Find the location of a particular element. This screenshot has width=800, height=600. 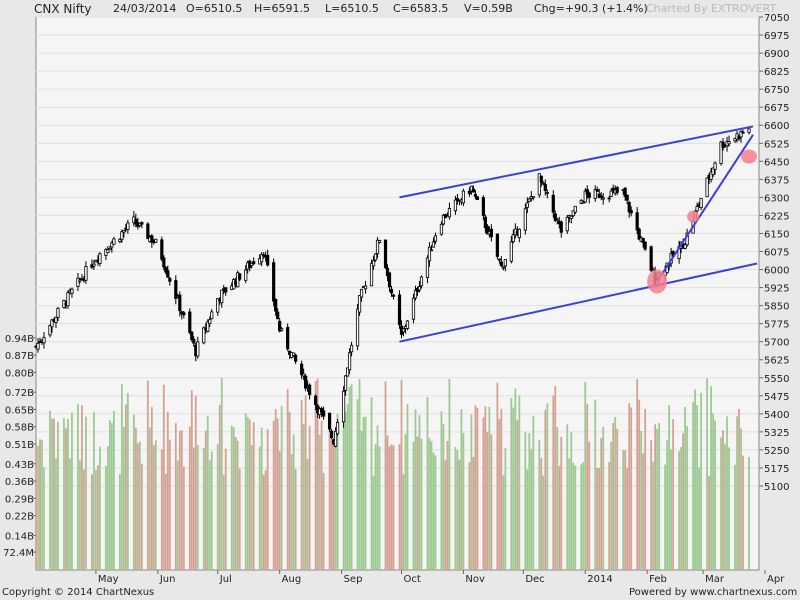

price-tick-label: 6675 is located at coordinates (776, 108).